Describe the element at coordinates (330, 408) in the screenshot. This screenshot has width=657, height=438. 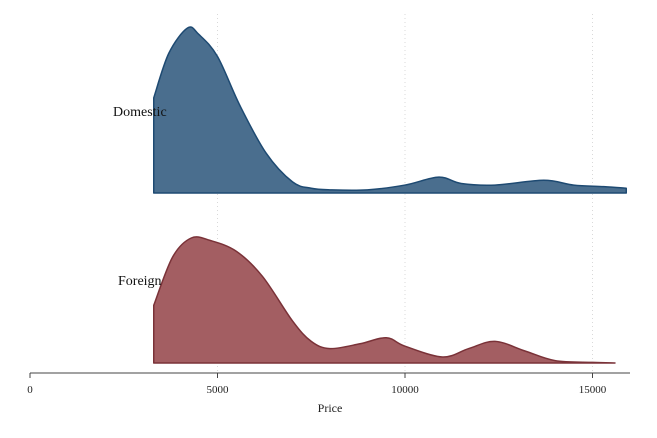
I see `x-axis-title: Price` at that location.